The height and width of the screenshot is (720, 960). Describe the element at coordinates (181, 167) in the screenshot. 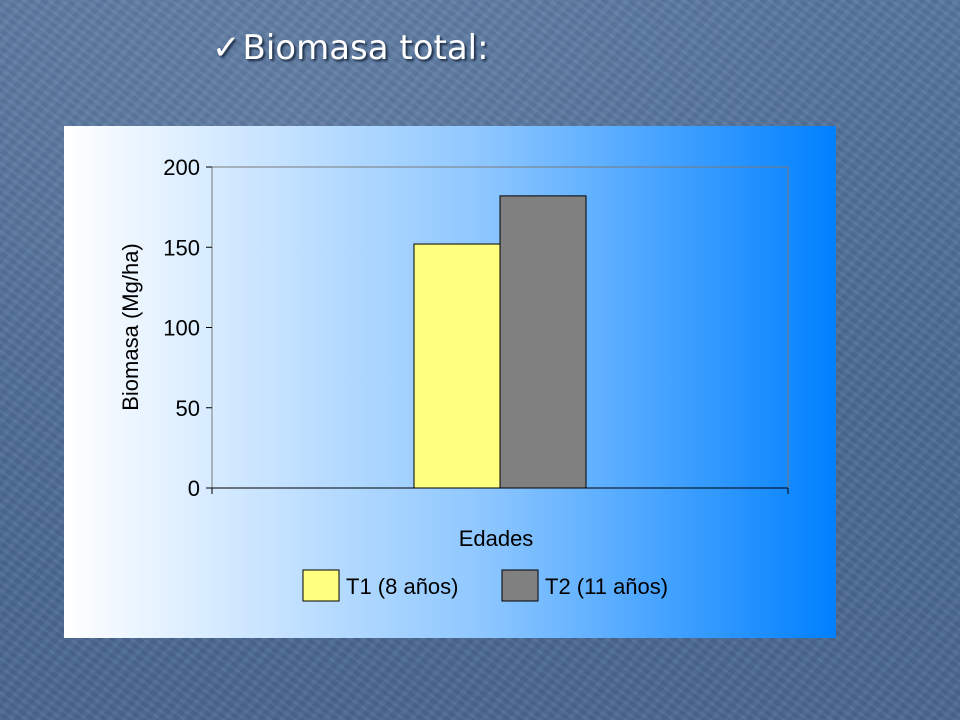

I see `y-tick-label: 200` at that location.